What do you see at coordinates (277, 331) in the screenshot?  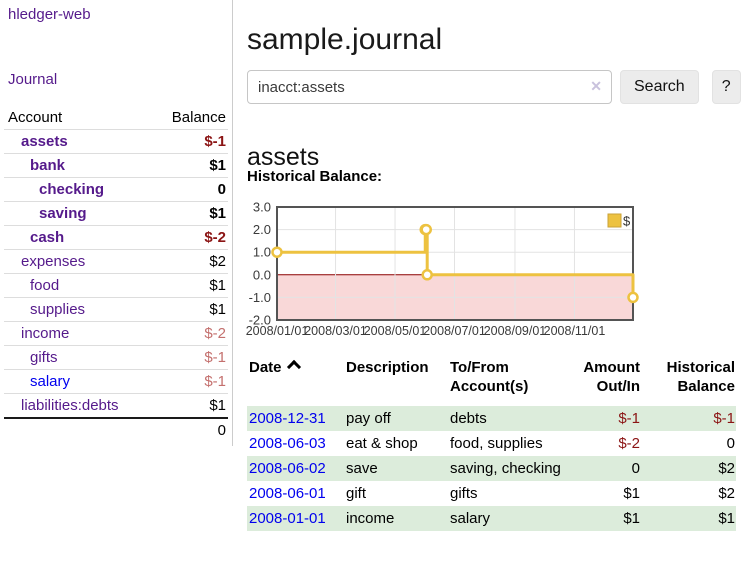 I see `x-tick-label: 2008/01/01` at bounding box center [277, 331].